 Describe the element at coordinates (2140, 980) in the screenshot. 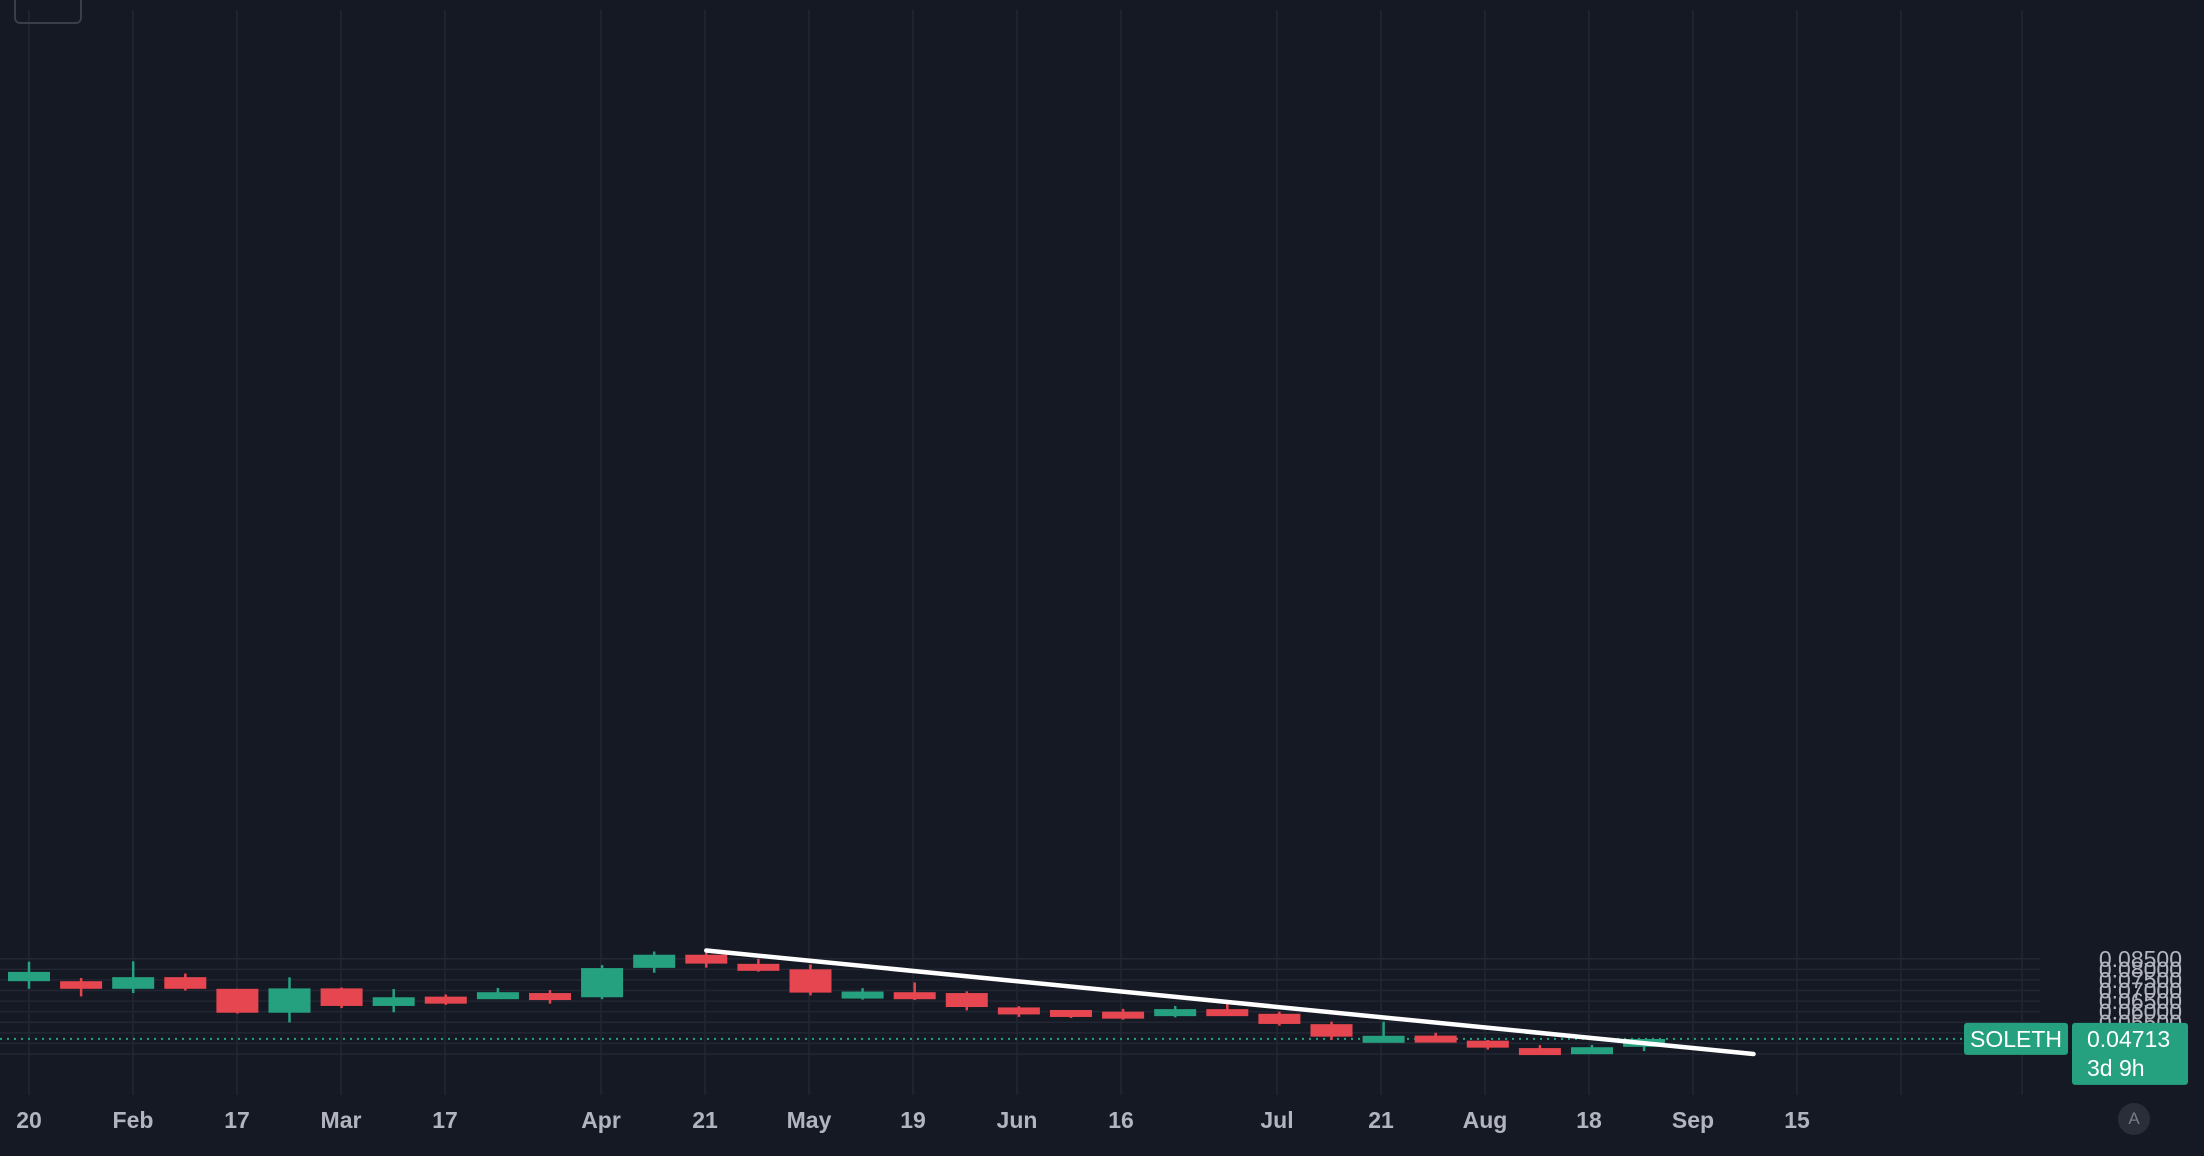

I see `y-tick-label: 0.07500` at that location.